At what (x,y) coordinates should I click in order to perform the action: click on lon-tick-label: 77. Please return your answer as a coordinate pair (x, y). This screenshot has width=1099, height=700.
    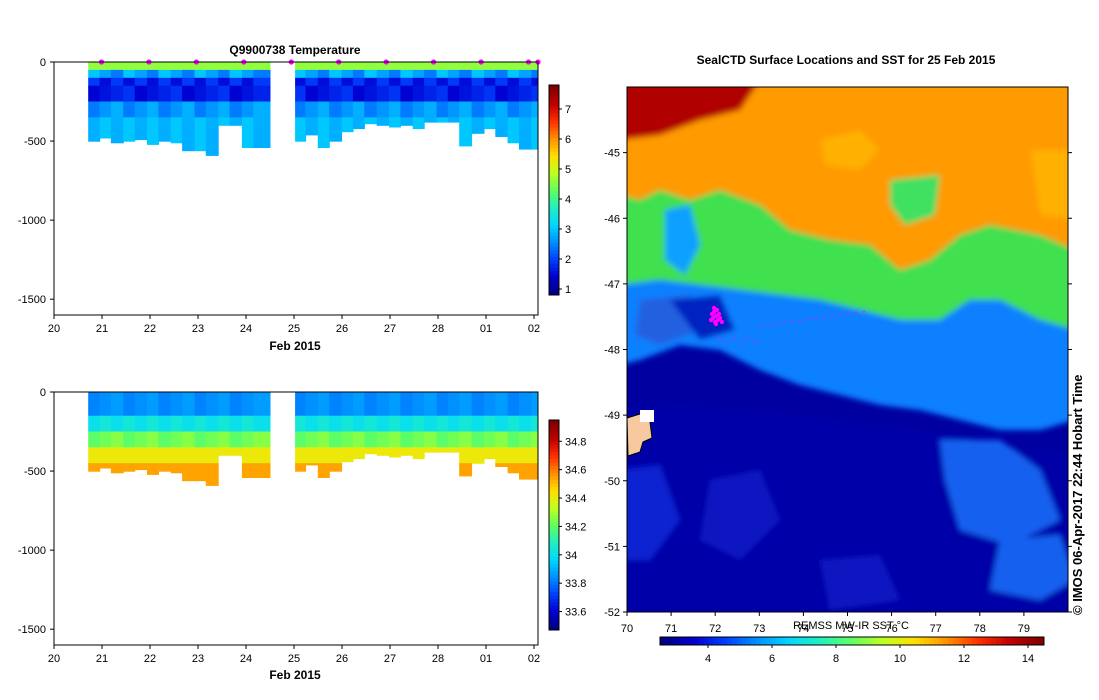
    Looking at the image, I should click on (936, 629).